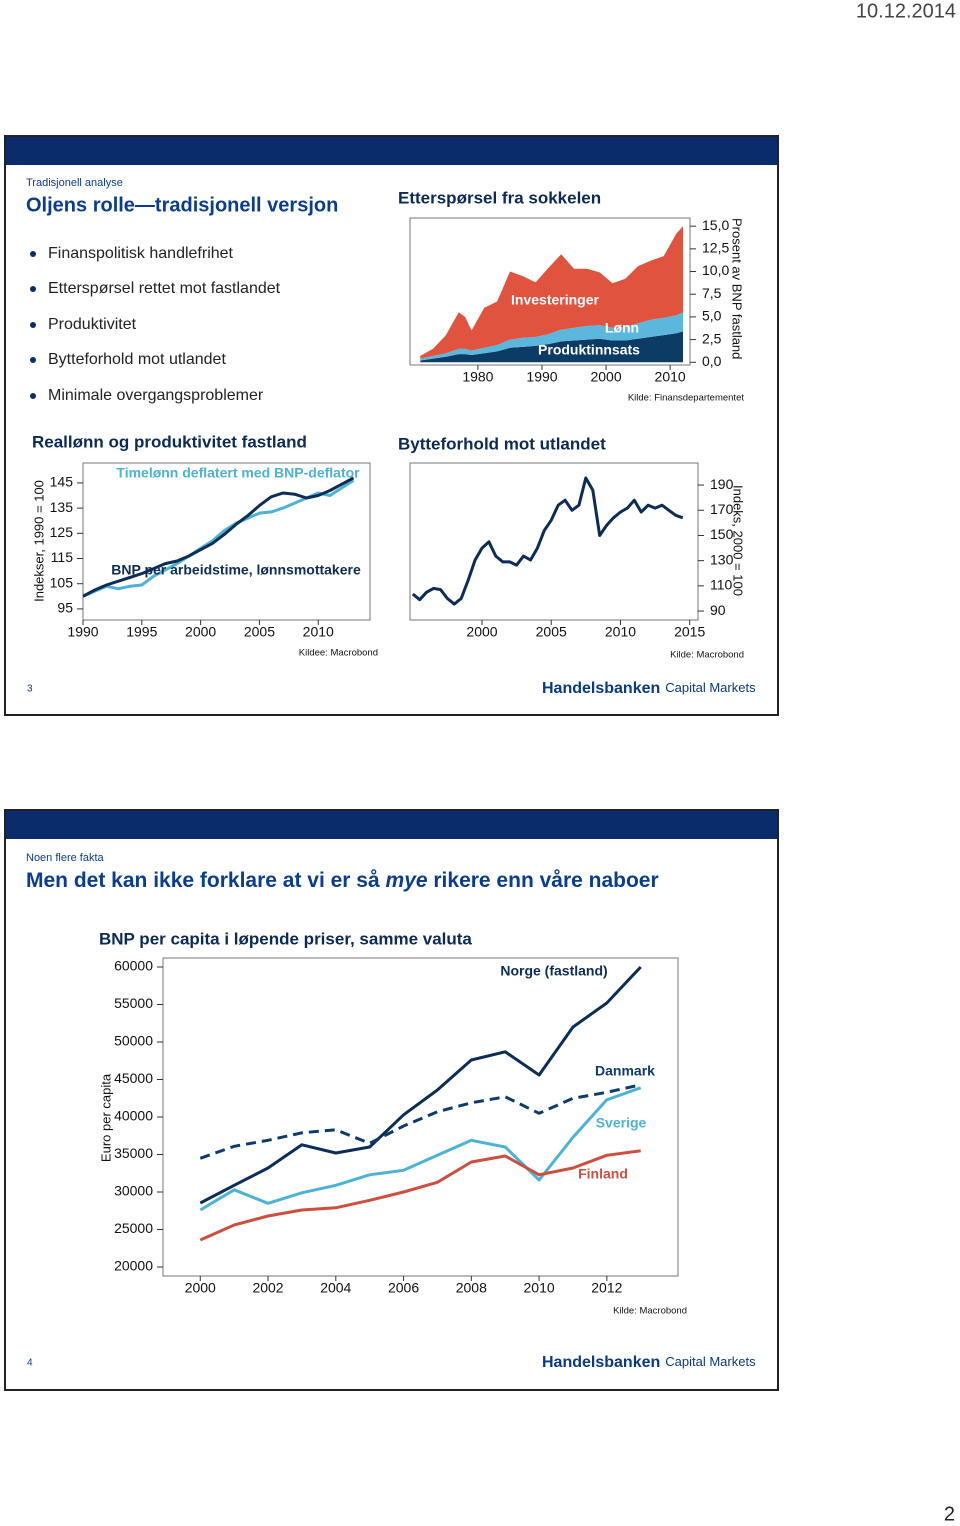 The image size is (960, 1526). What do you see at coordinates (715, 225) in the screenshot?
I see `y-tick-label: 15,0` at bounding box center [715, 225].